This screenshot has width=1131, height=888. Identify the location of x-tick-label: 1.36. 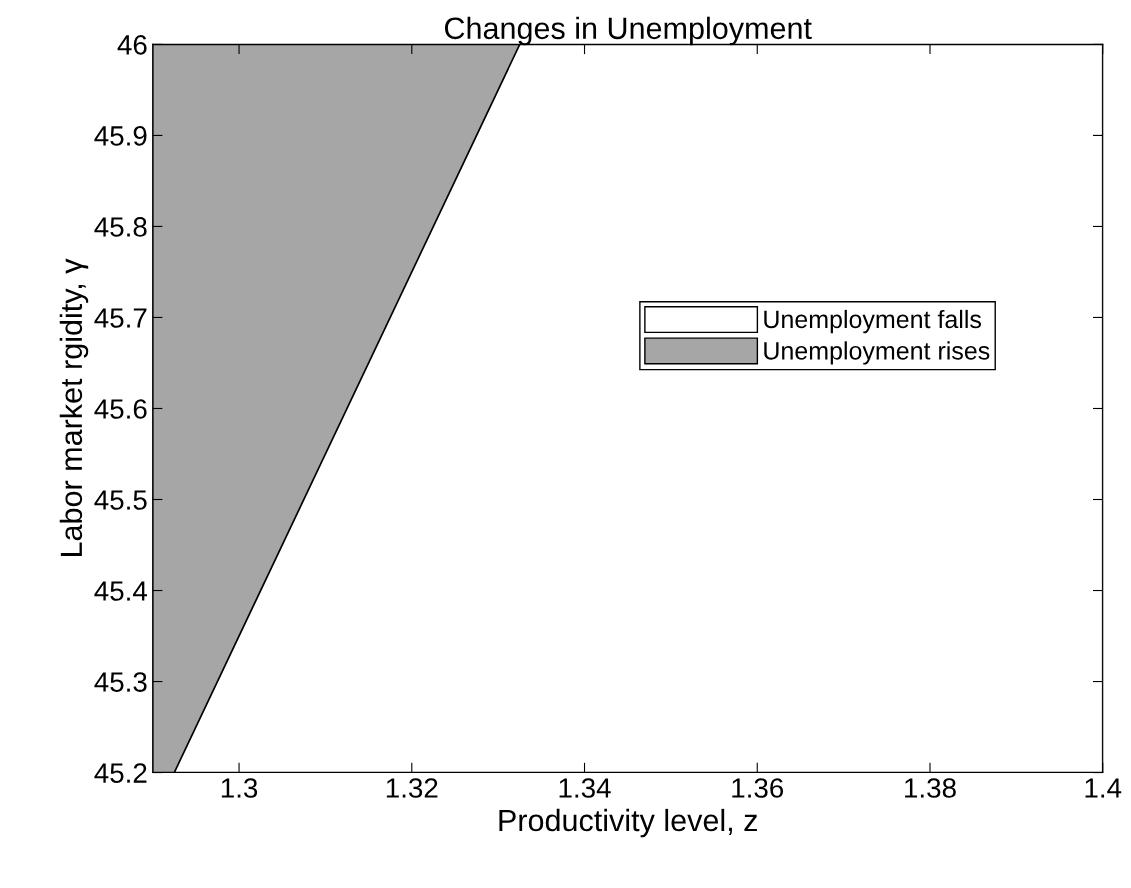
(758, 788).